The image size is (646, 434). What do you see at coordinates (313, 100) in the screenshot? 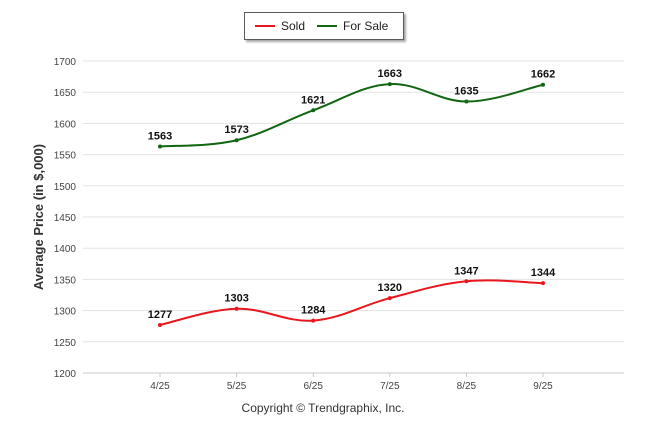
I see `data-label-for-sale-2: 1621` at bounding box center [313, 100].